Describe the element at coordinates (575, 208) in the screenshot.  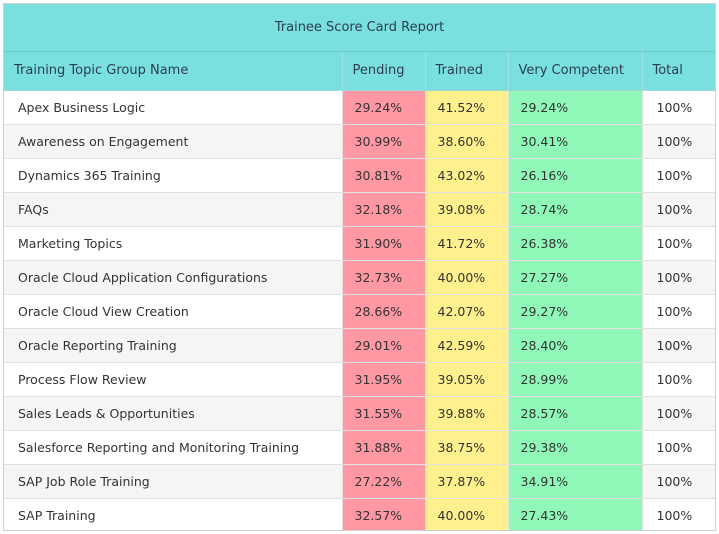
I see `very-competent-cell: 28.74%` at that location.